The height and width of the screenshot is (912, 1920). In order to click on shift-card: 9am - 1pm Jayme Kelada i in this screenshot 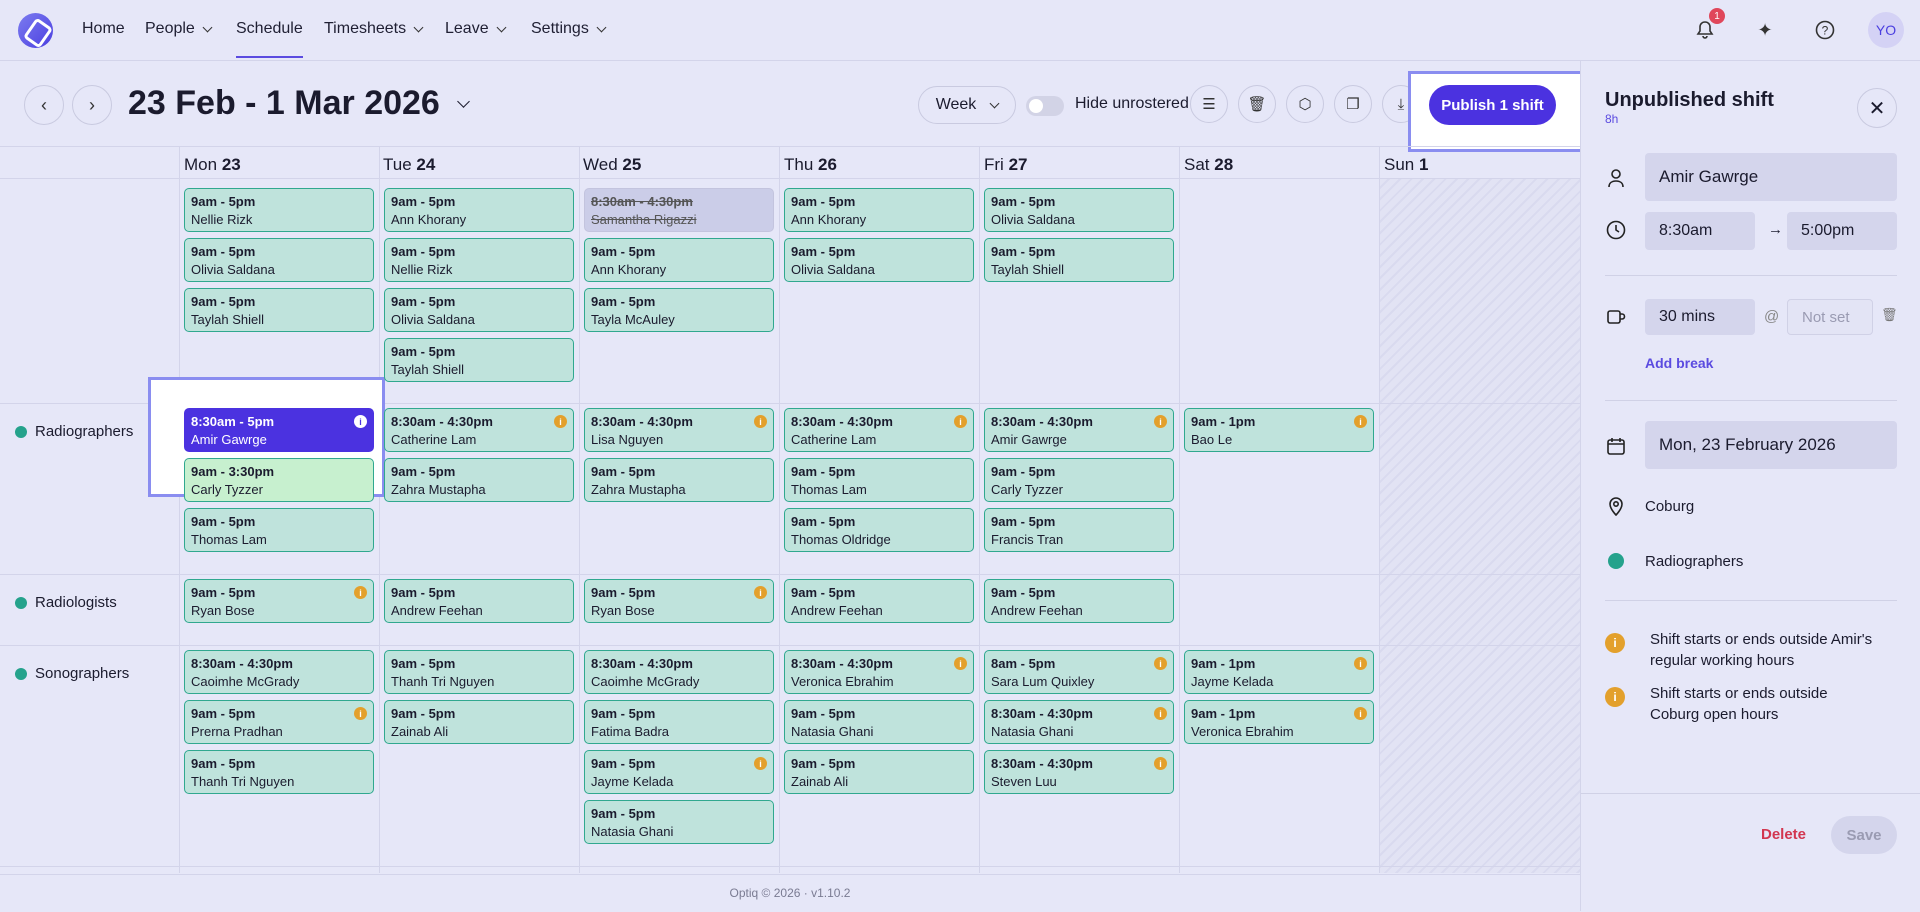, I will do `click(1279, 672)`.